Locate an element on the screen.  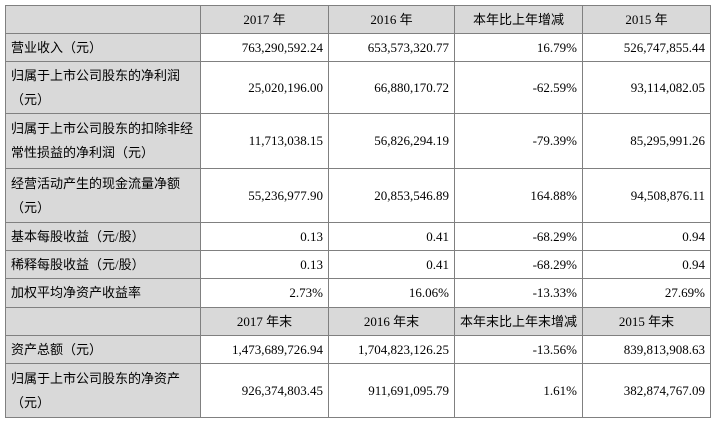
eoy-header-row: 2017 年末 2016 年末 本年末比上年末增减 2015 年末 is located at coordinates (358, 321).